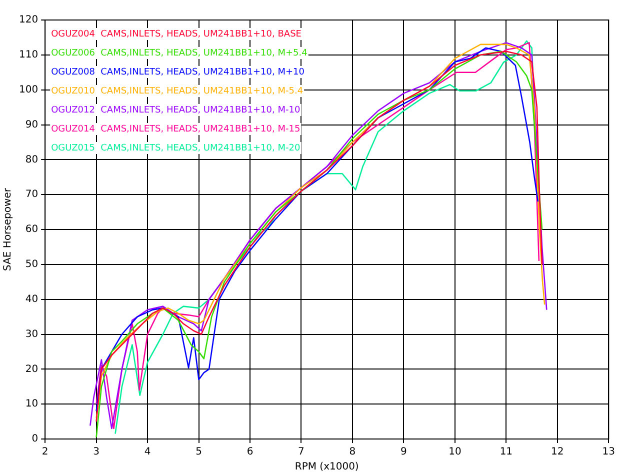  Describe the element at coordinates (31, 124) in the screenshot. I see `y-tick-label: 90` at that location.